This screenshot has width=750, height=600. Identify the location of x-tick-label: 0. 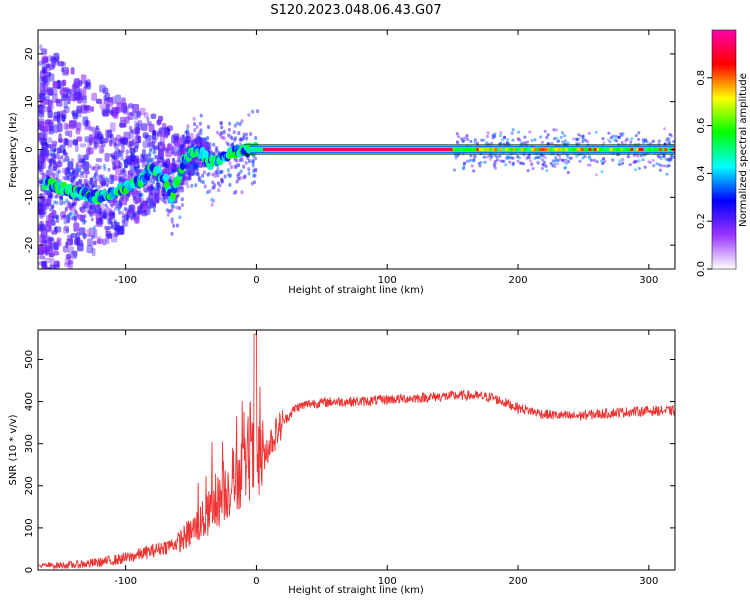
(256, 280).